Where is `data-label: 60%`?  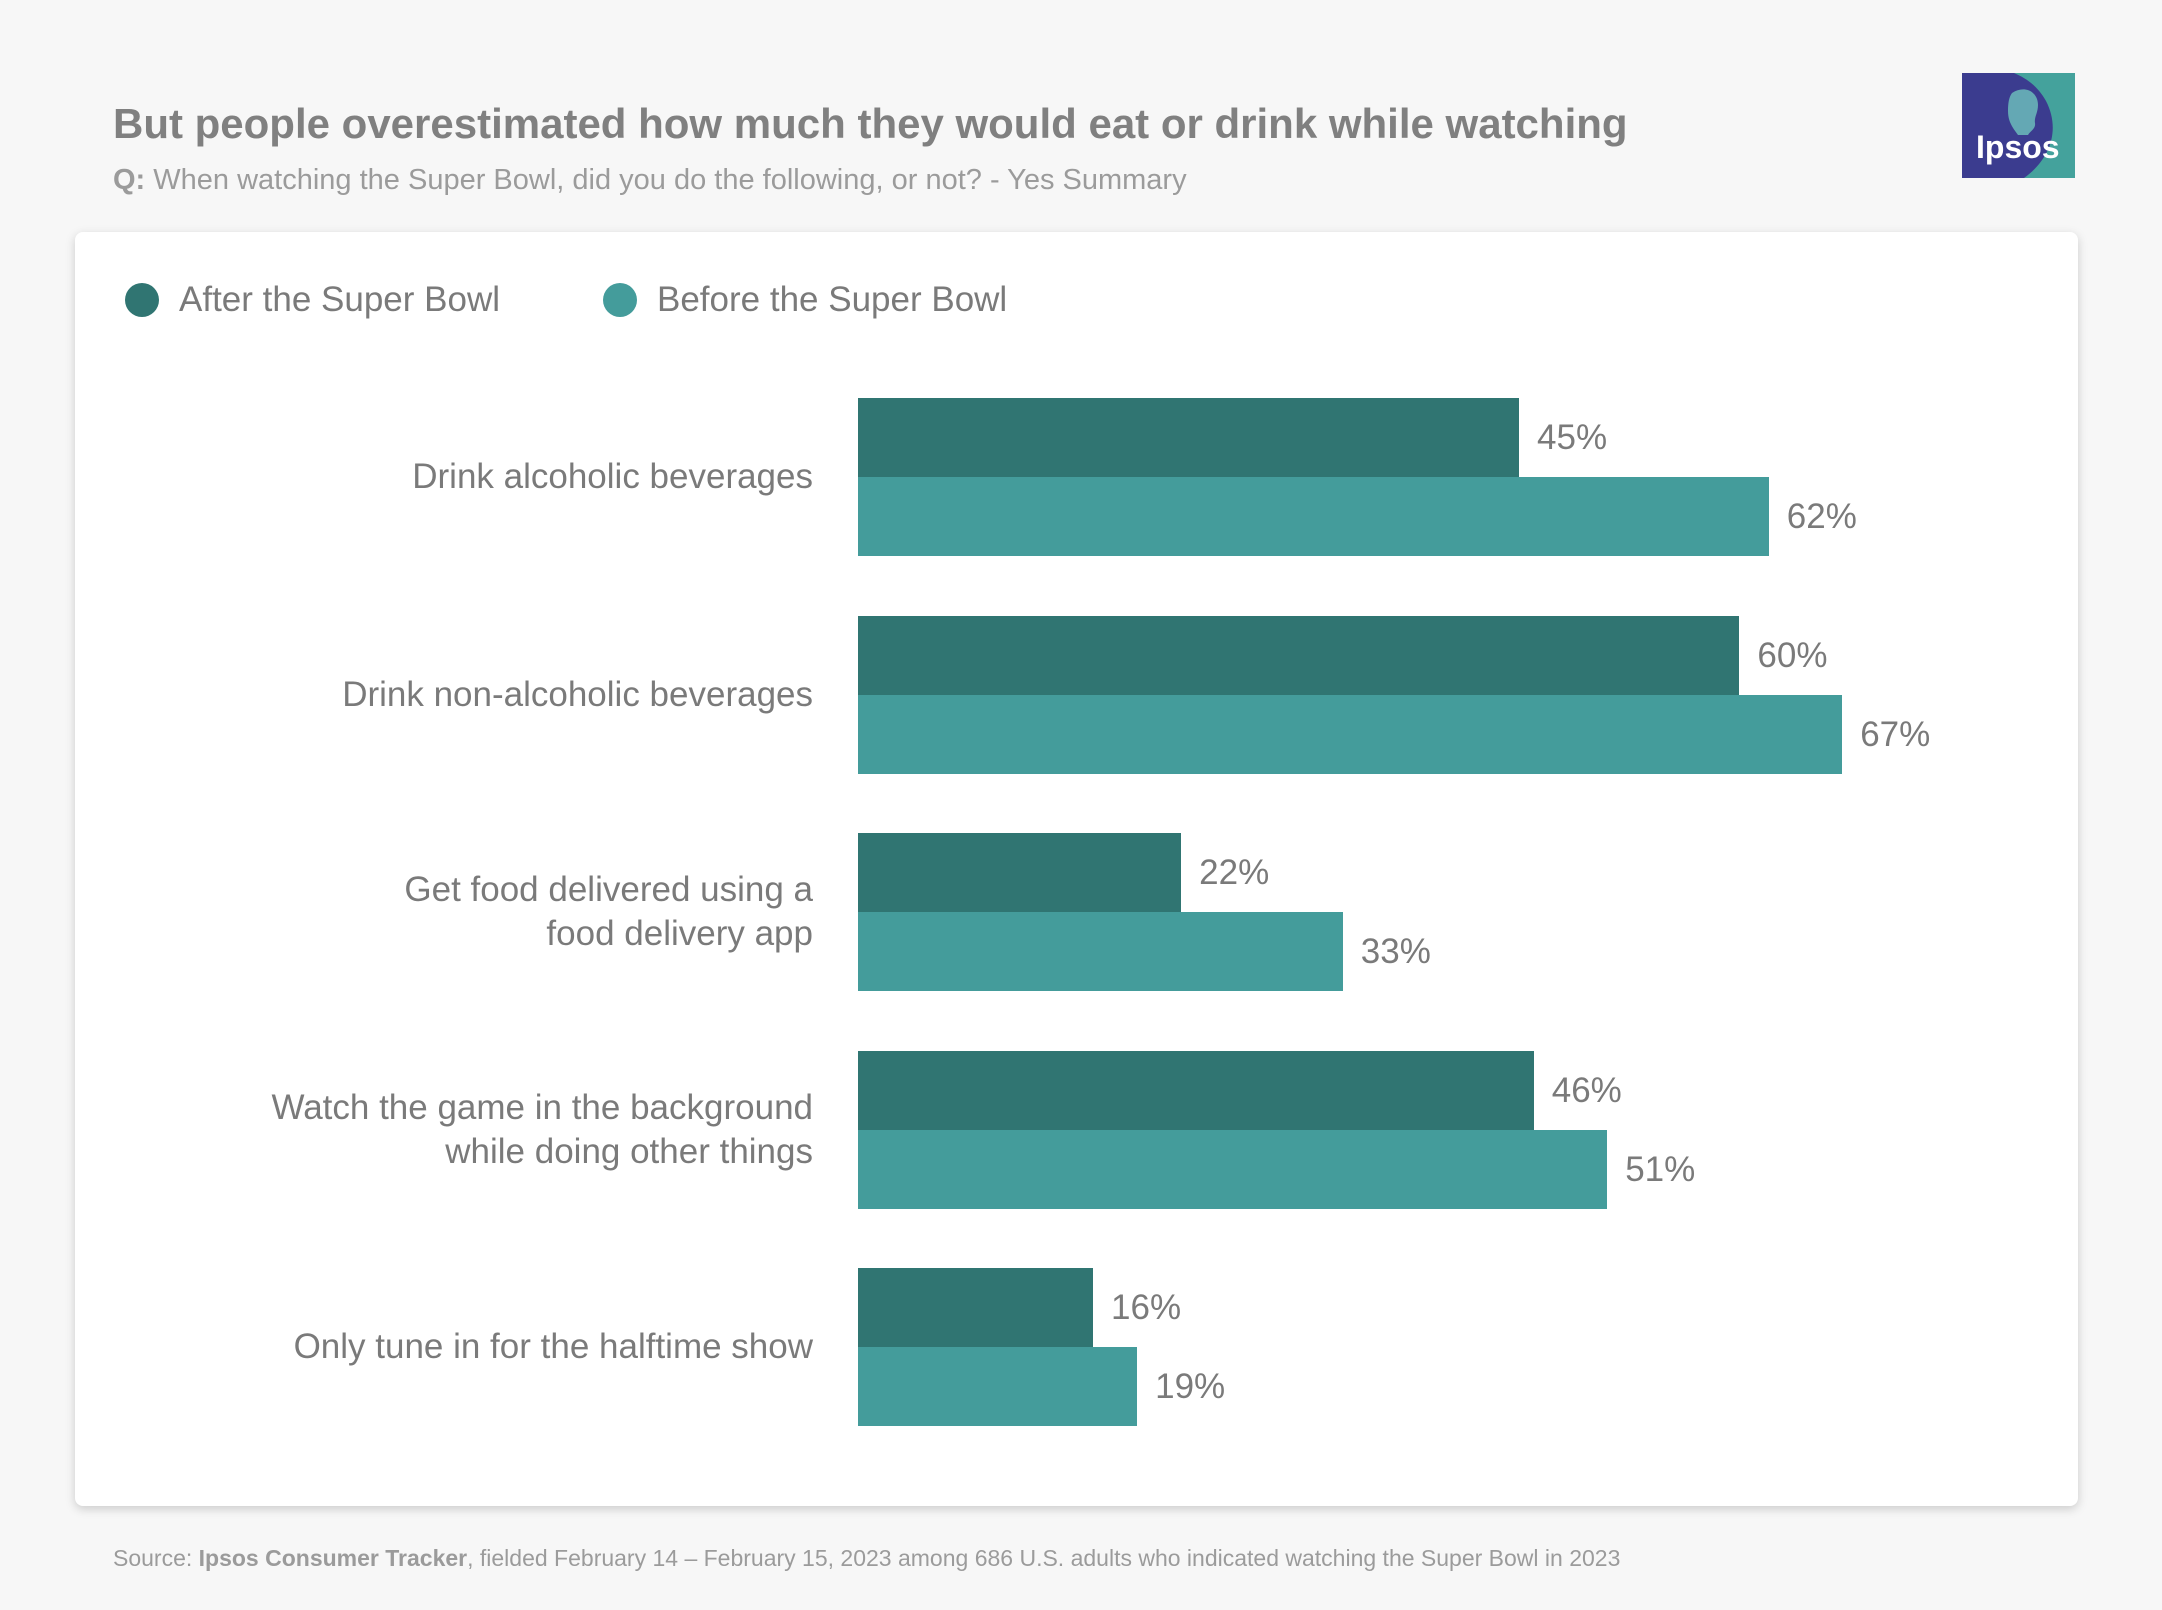 data-label: 60% is located at coordinates (1792, 655).